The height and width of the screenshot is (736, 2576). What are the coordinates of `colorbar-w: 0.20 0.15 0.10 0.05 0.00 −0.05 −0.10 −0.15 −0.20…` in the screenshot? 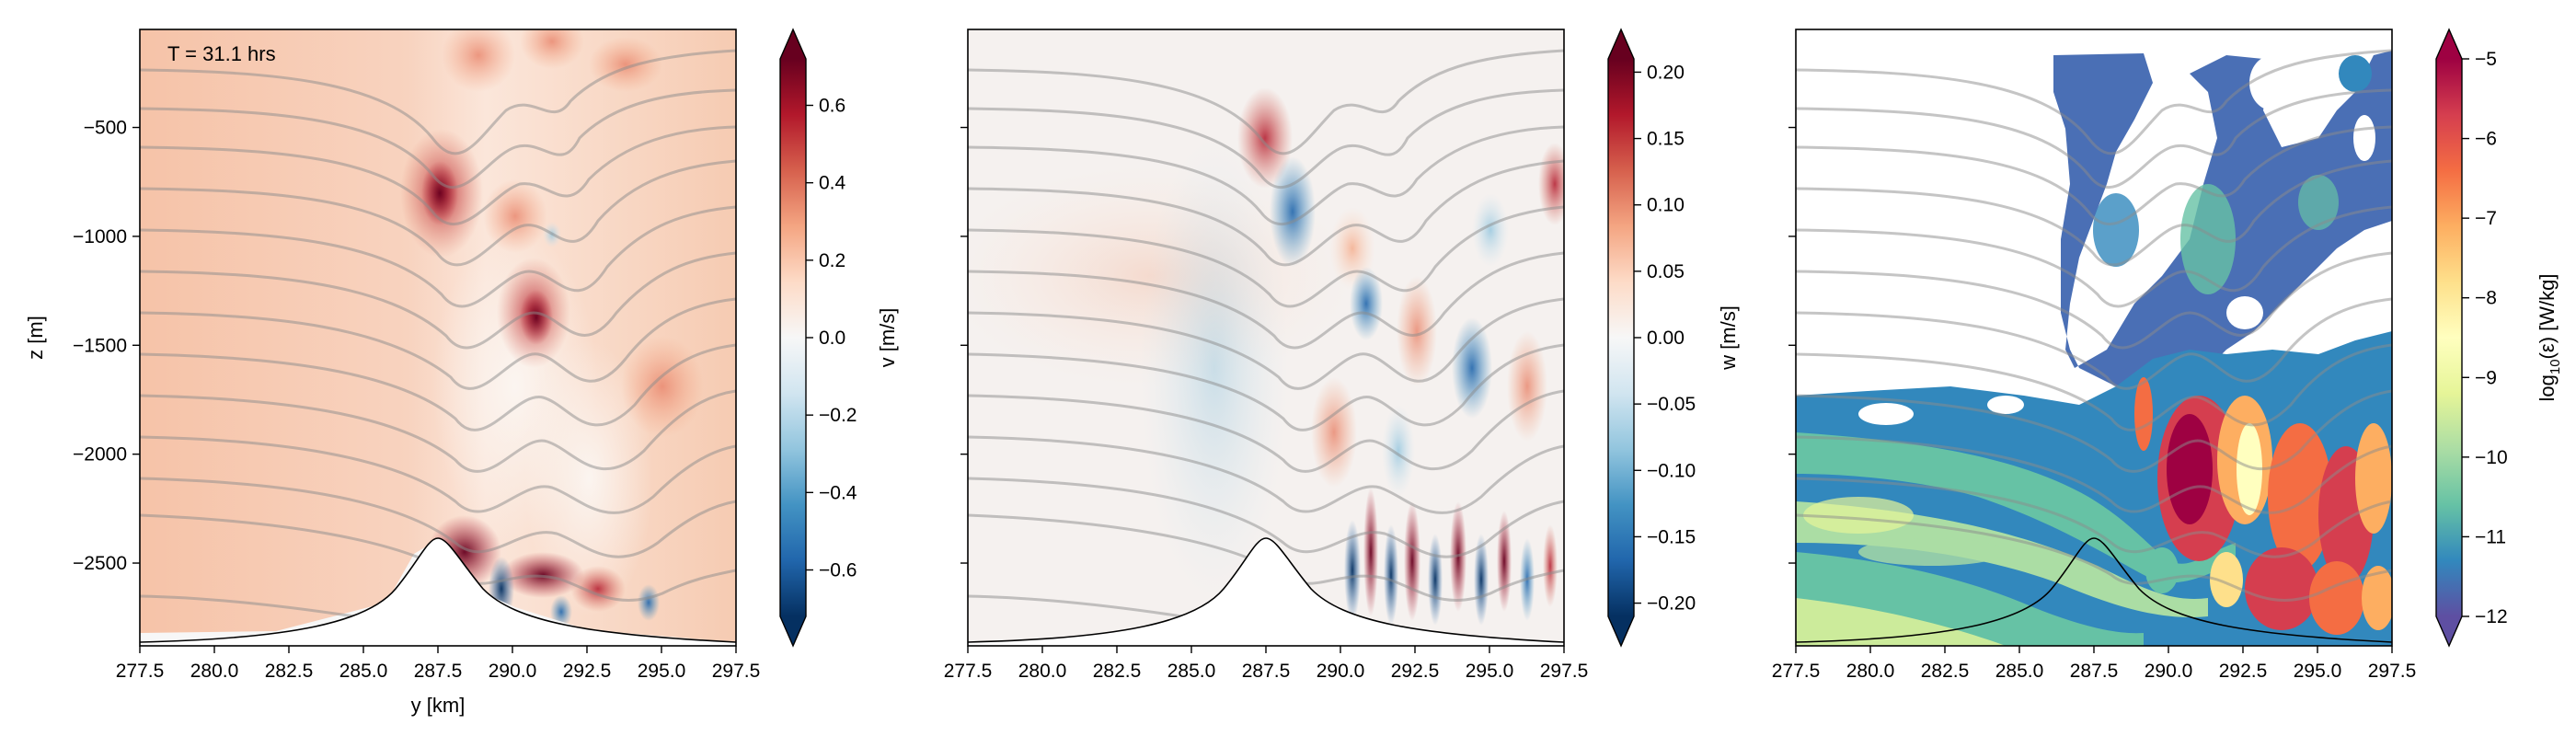 It's located at (1673, 338).